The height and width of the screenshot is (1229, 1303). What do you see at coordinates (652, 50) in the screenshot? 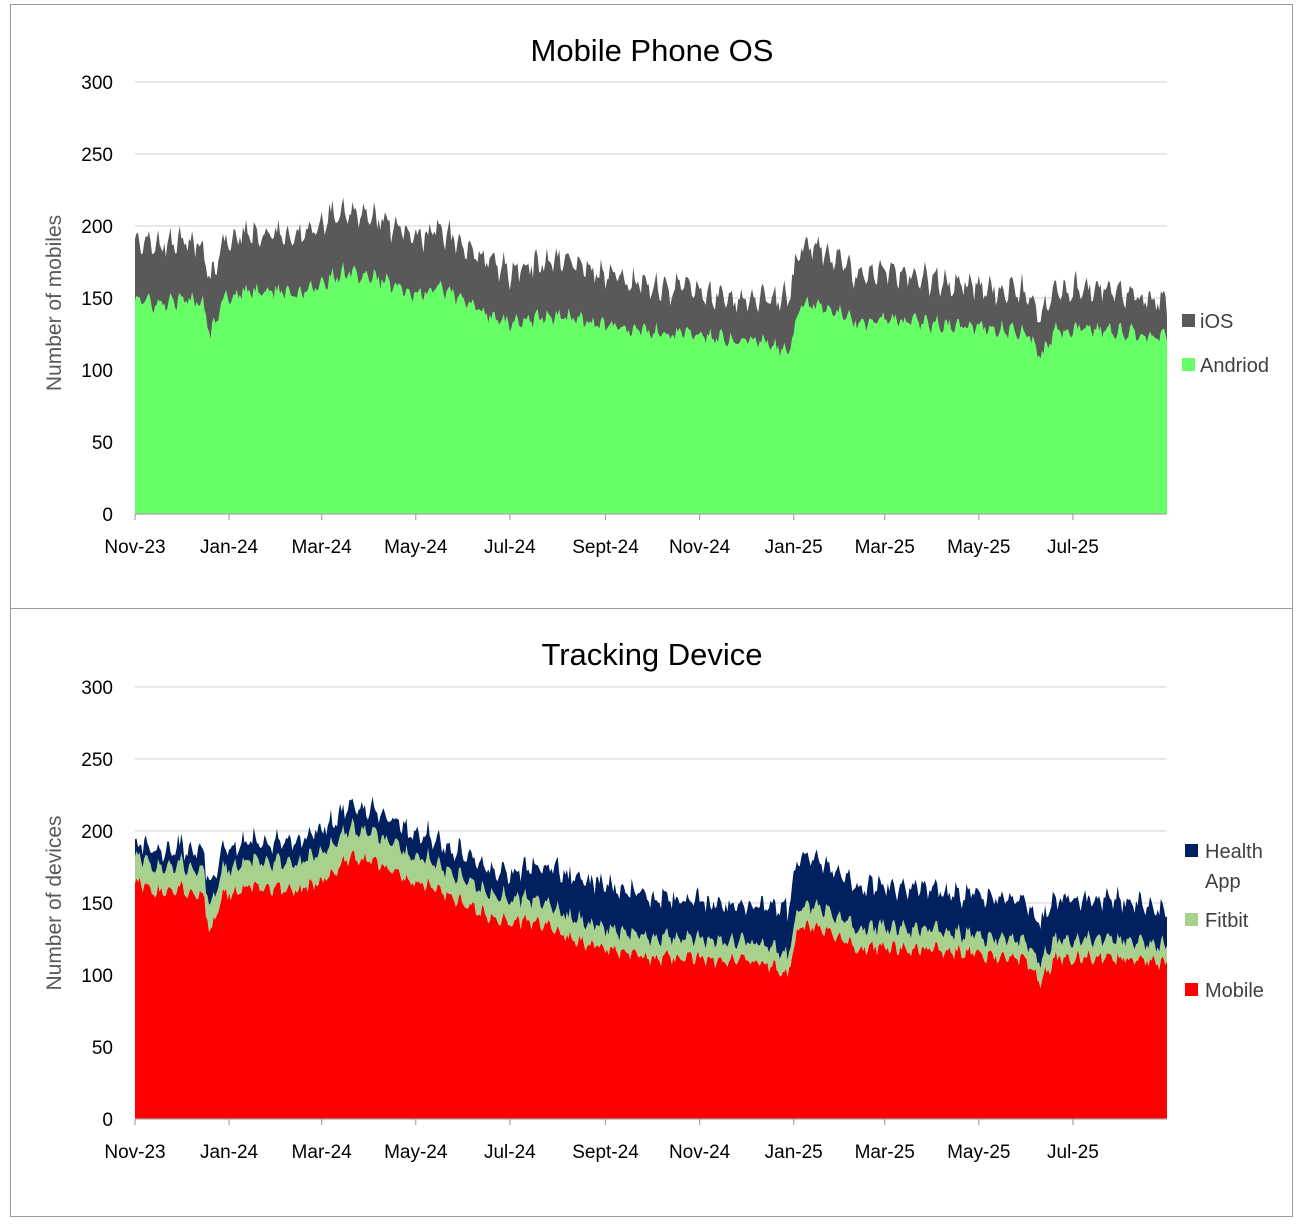
I see `chart-title: Mobile Phone OS` at bounding box center [652, 50].